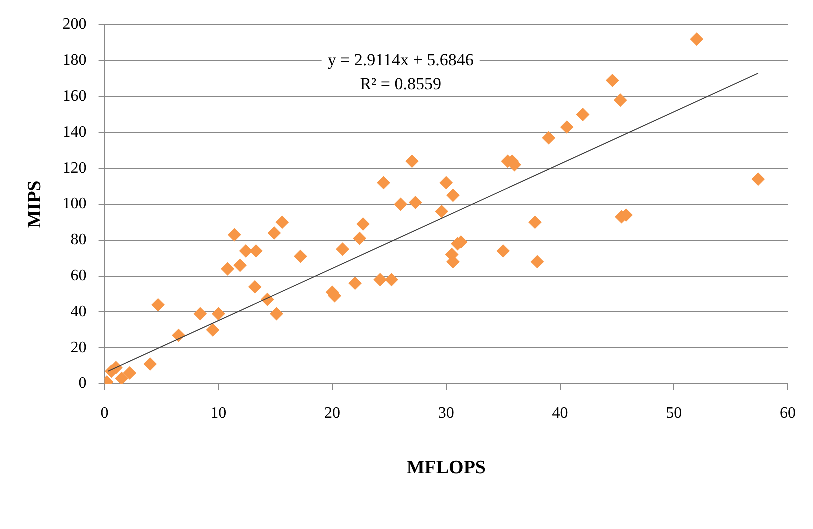  What do you see at coordinates (74, 25) in the screenshot?
I see `y-tick-label: 200` at bounding box center [74, 25].